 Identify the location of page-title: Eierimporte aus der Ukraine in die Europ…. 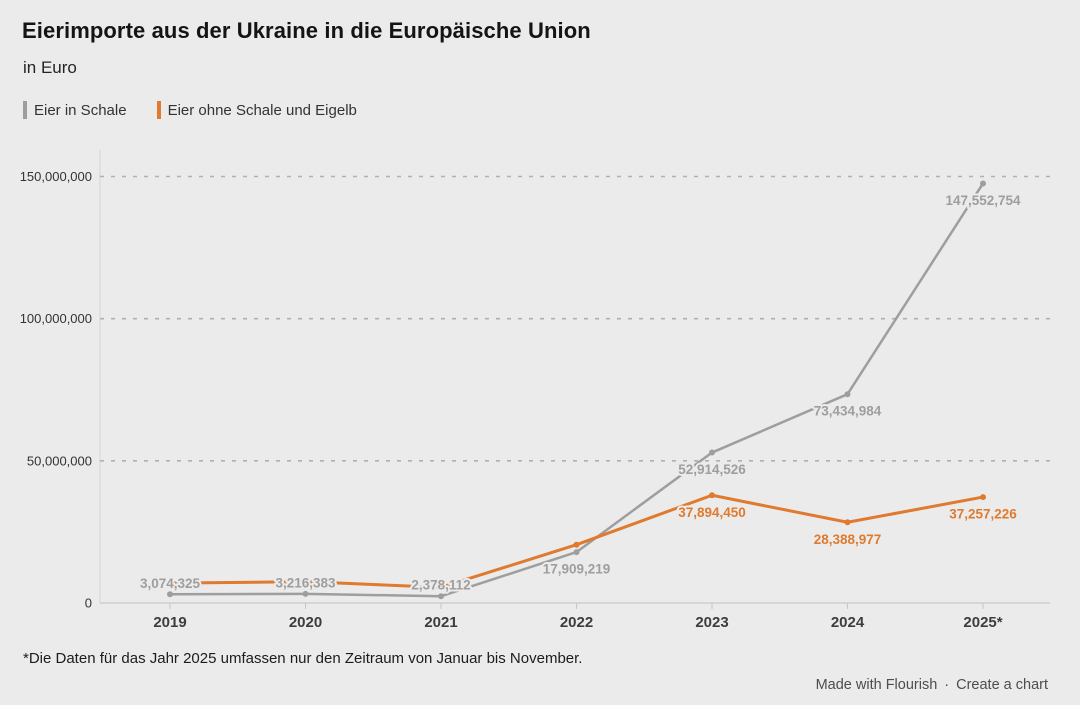
(306, 30).